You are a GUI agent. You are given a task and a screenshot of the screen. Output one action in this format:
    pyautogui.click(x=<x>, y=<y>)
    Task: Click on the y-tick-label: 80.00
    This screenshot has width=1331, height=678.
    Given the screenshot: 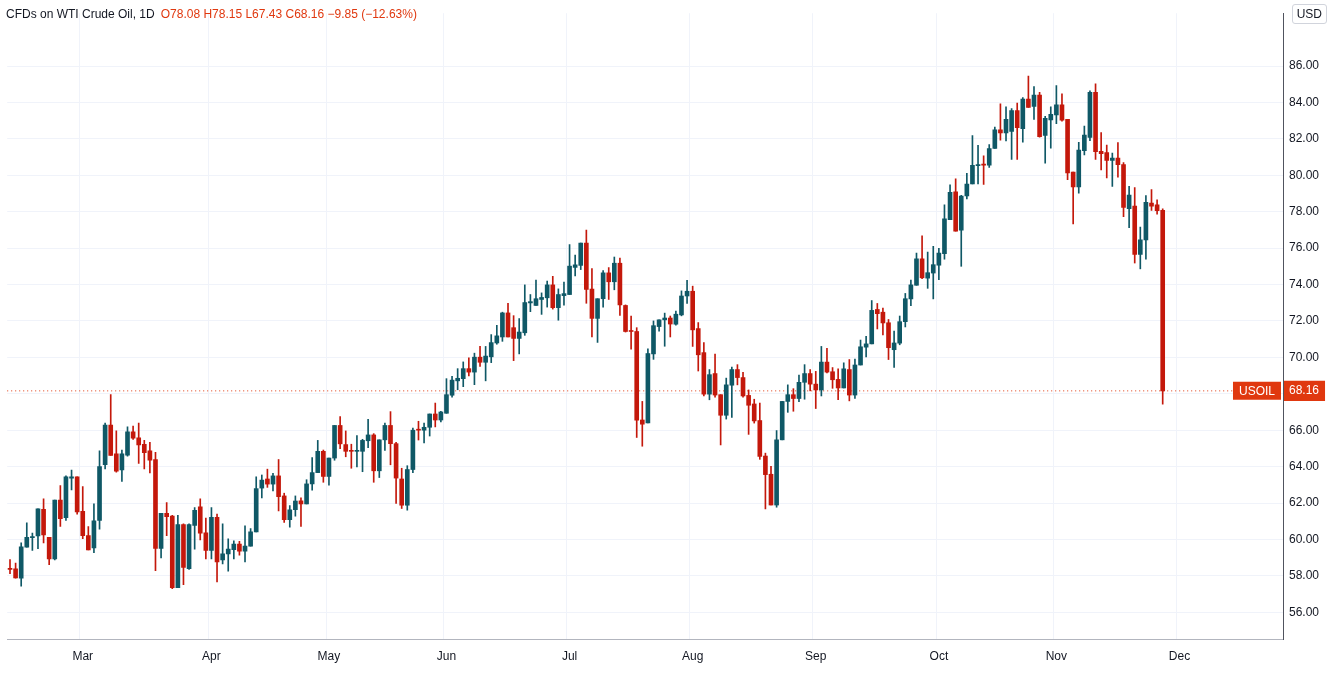 What is the action you would take?
    pyautogui.click(x=1304, y=174)
    